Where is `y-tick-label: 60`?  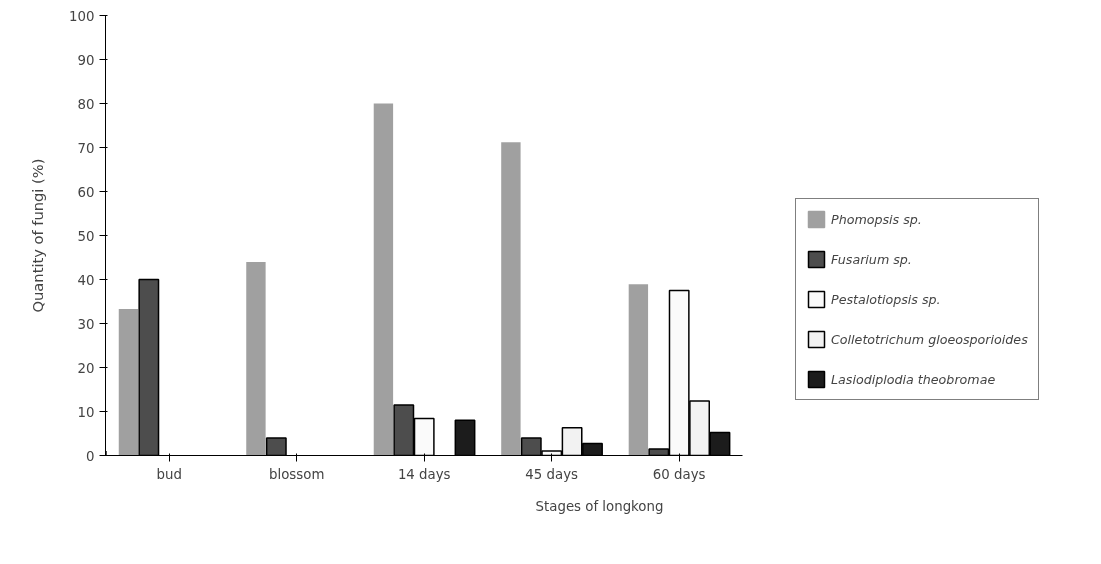
y-tick-label: 60 is located at coordinates (86, 192).